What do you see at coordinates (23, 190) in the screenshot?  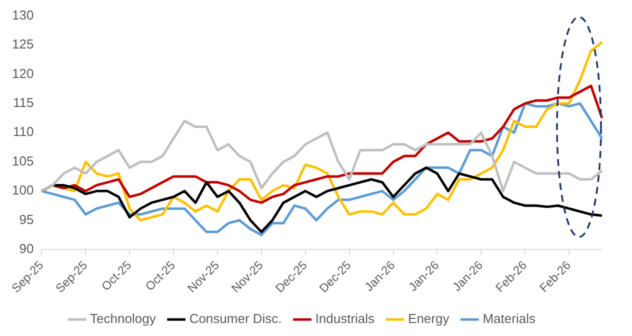 I see `y-tick-label: 100` at bounding box center [23, 190].